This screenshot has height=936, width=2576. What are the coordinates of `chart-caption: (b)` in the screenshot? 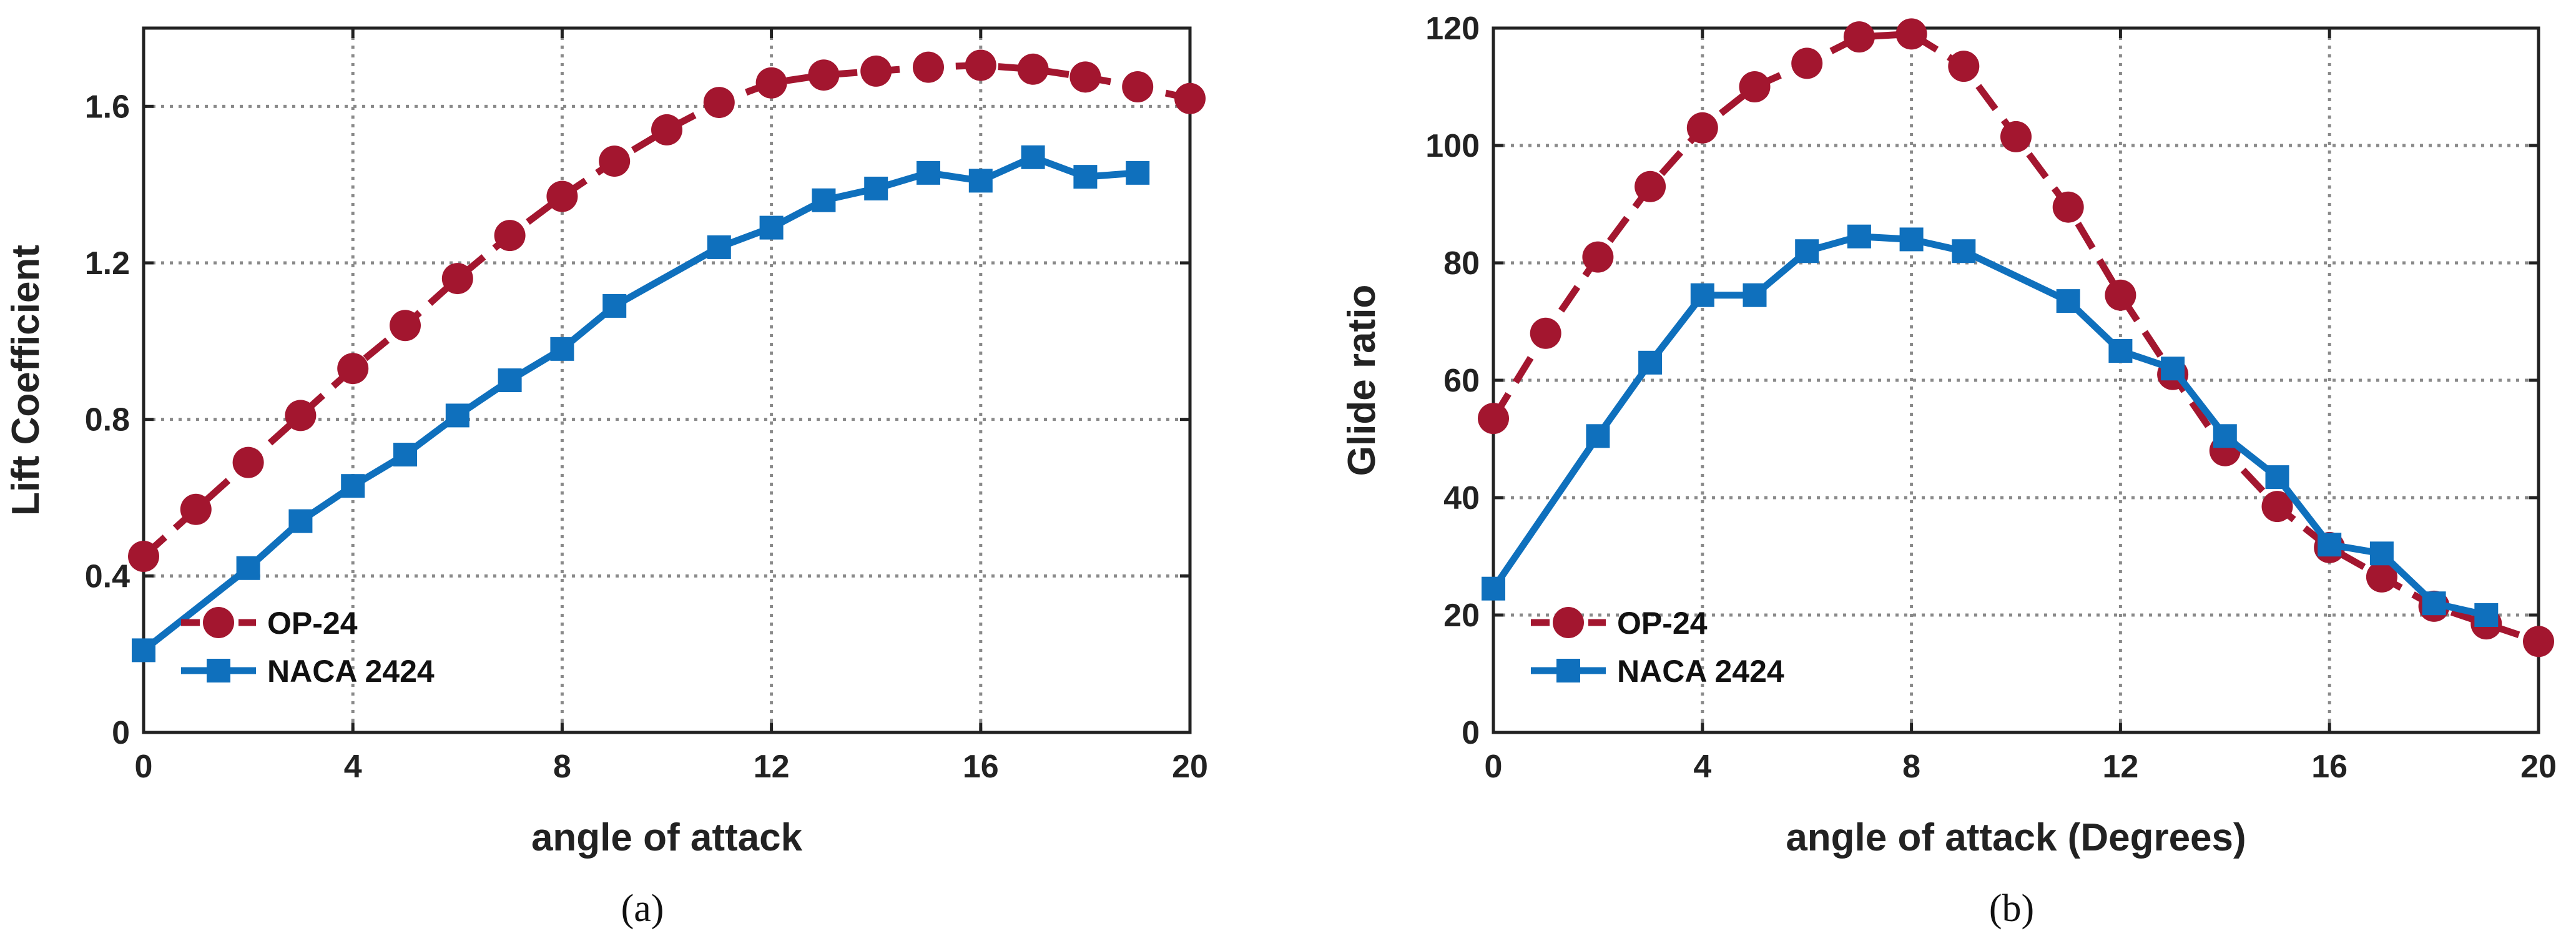 It's located at (2011, 909).